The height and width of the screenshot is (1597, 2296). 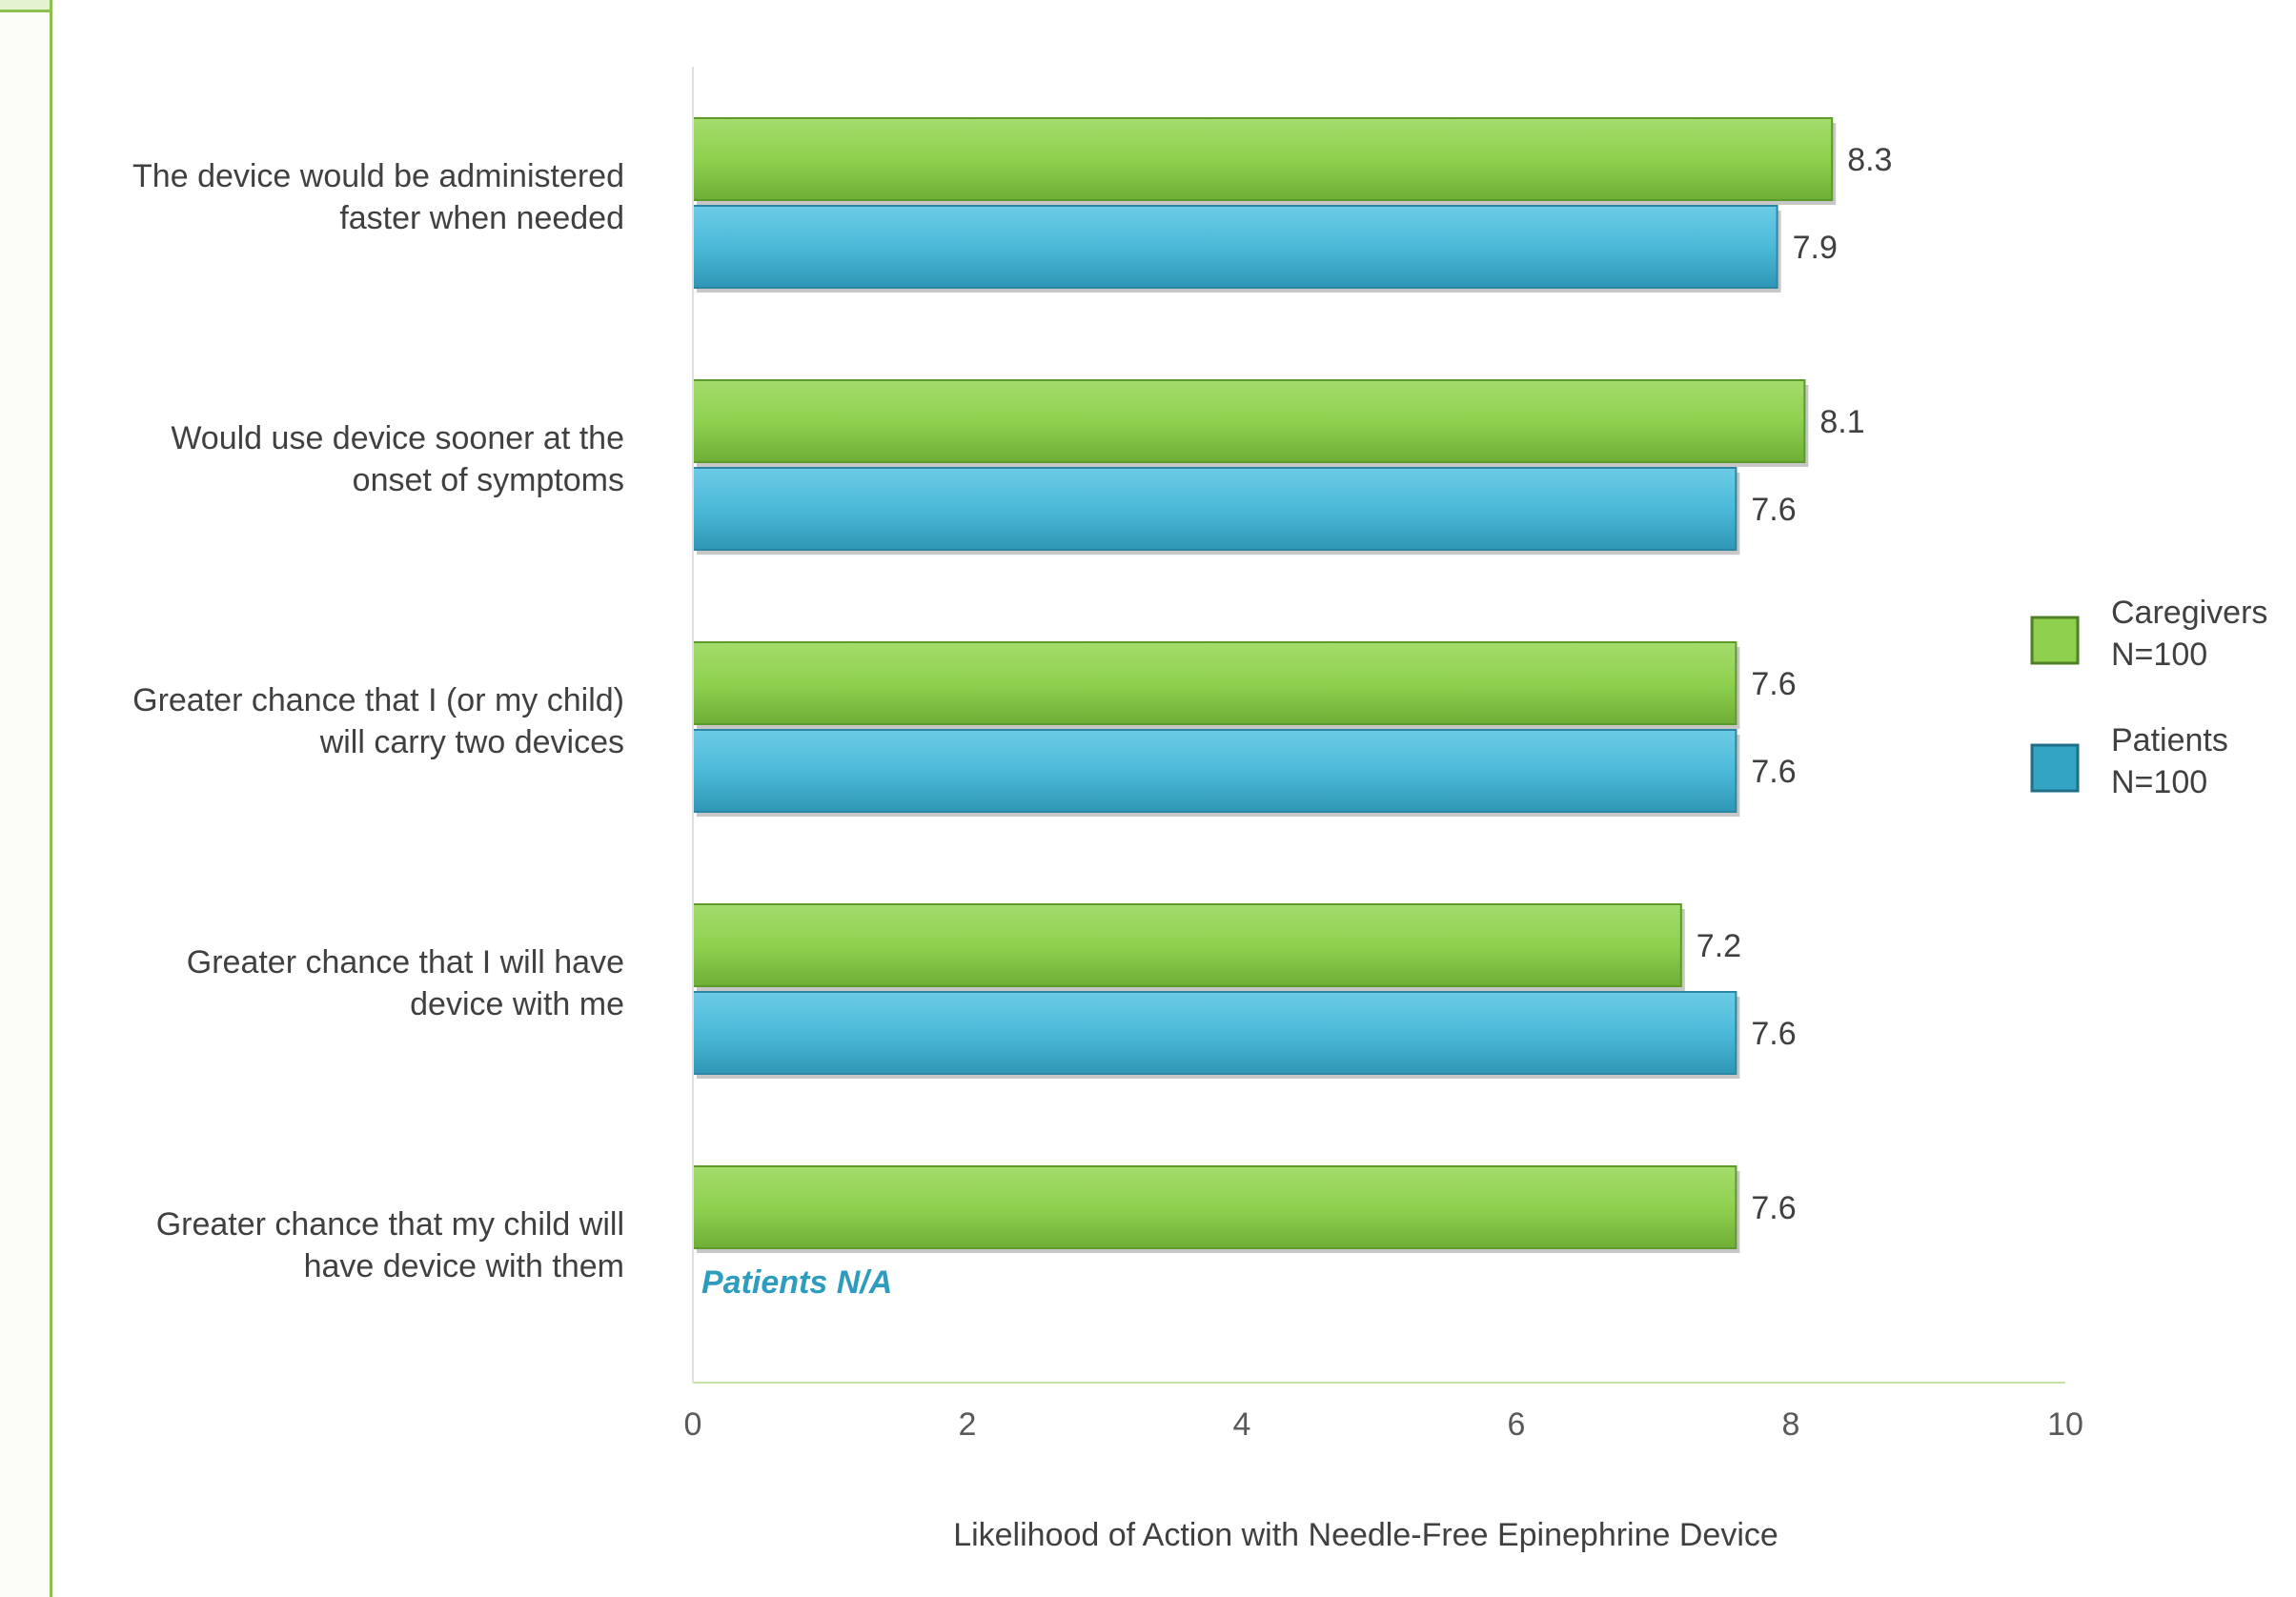 I want to click on category-label-line: onset of symptoms, so click(x=488, y=480).